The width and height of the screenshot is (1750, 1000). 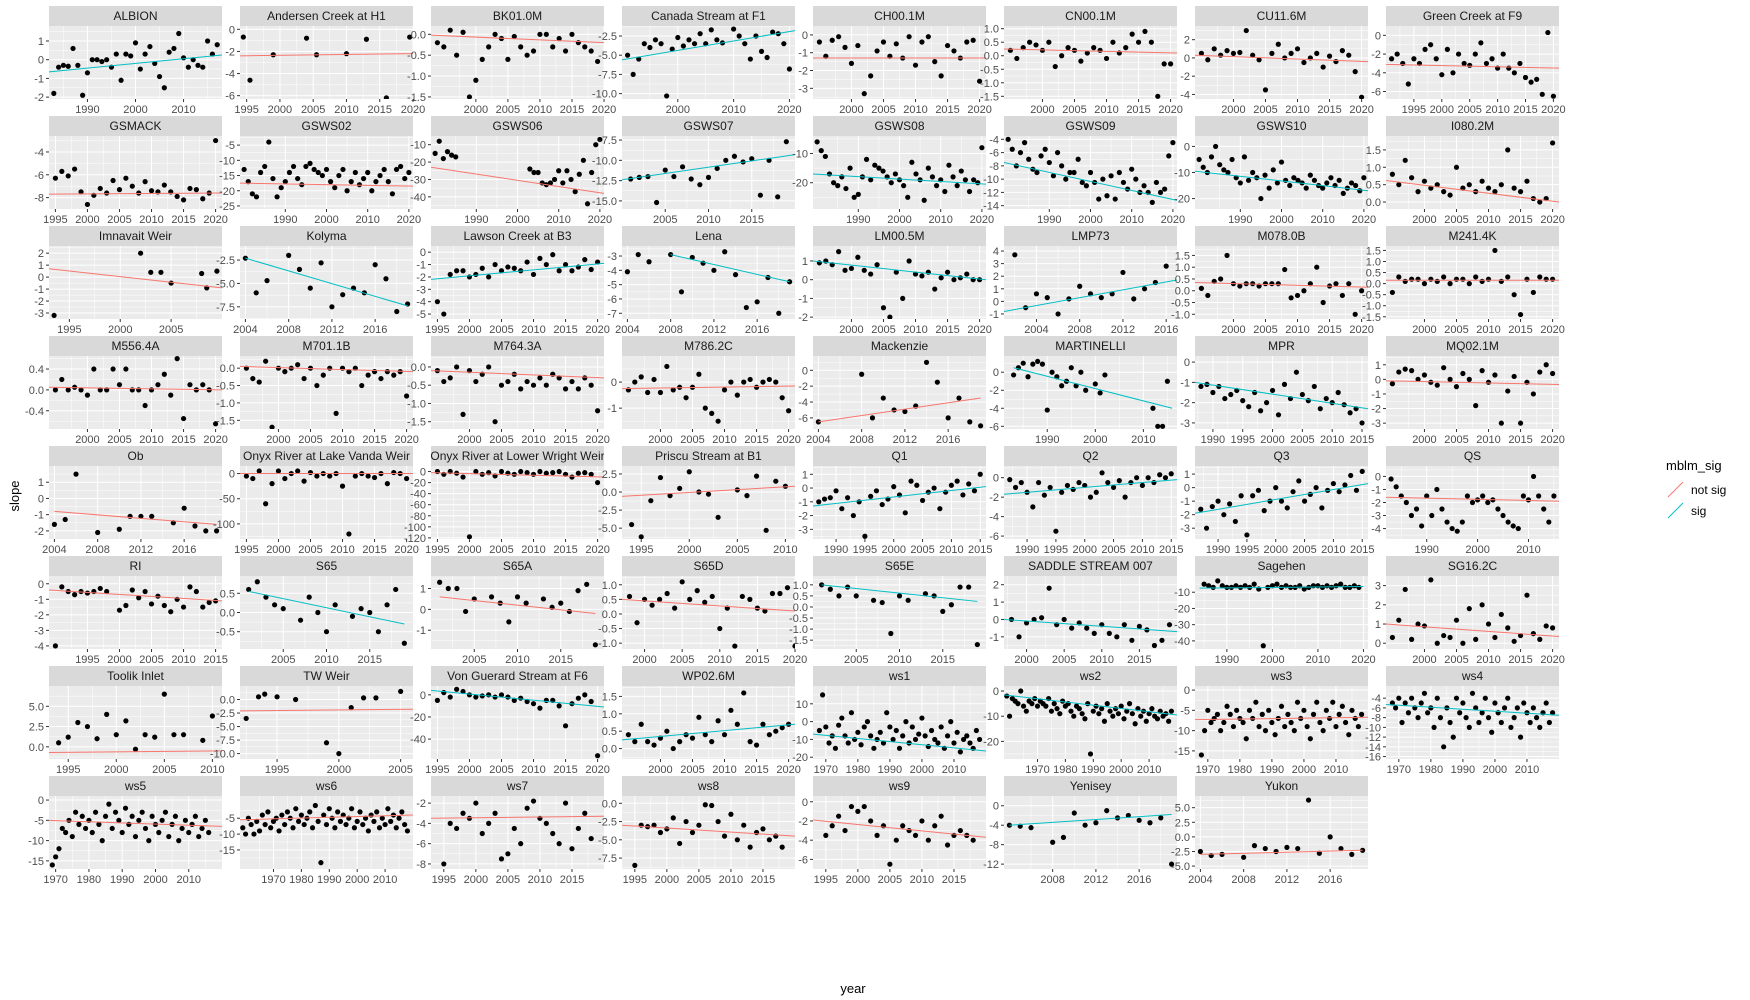 What do you see at coordinates (565, 440) in the screenshot?
I see `x-tick-label: 2015` at bounding box center [565, 440].